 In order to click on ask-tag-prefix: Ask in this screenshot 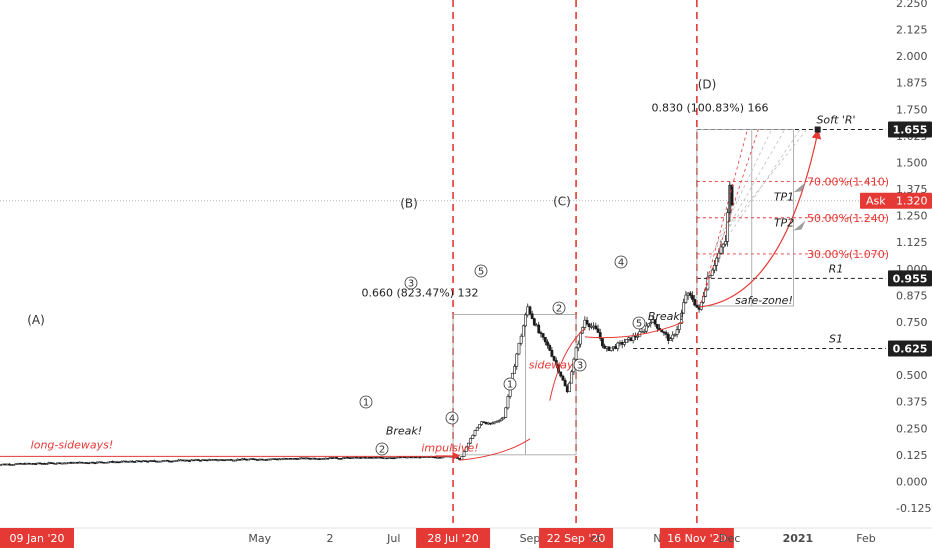, I will do `click(876, 201)`.